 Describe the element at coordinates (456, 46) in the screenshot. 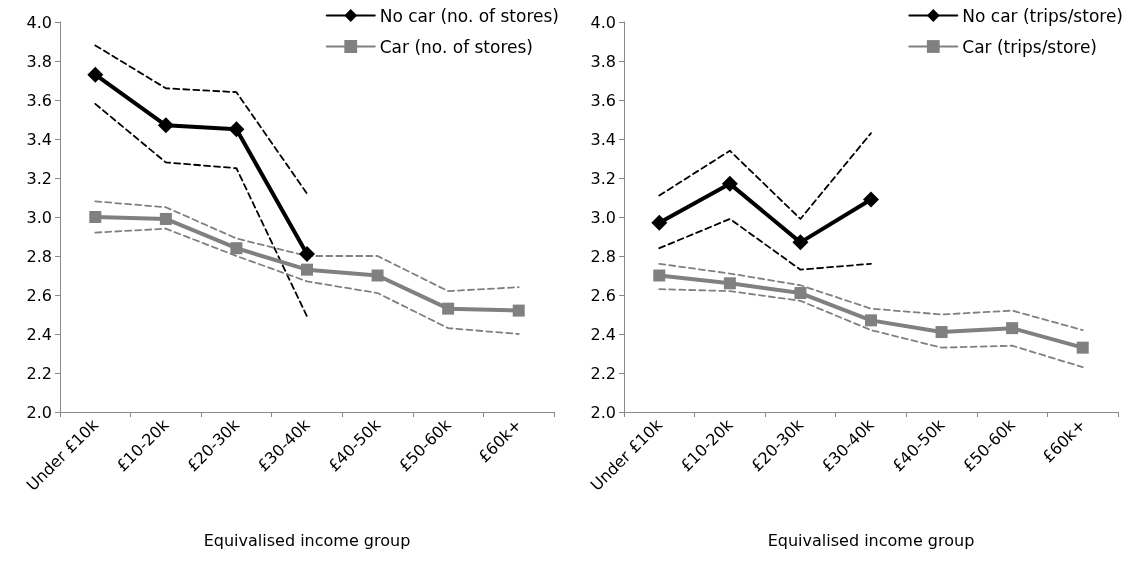

I see `legend-label: Car (no. of stores)` at that location.